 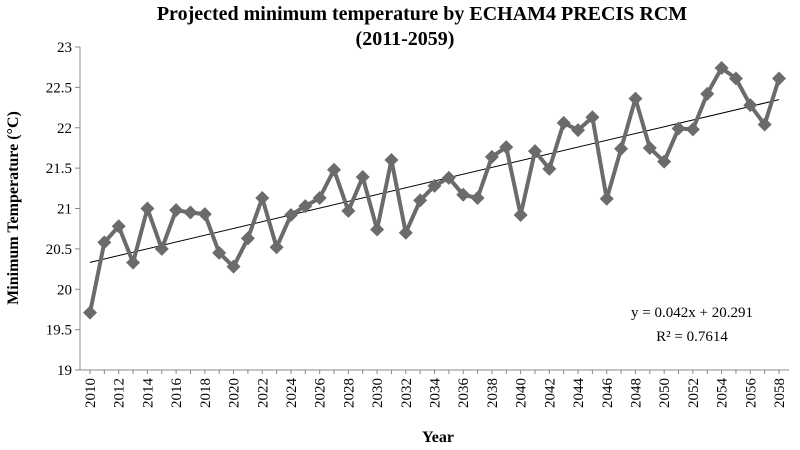 What do you see at coordinates (59, 169) in the screenshot?
I see `y-tick-label: 21.5` at bounding box center [59, 169].